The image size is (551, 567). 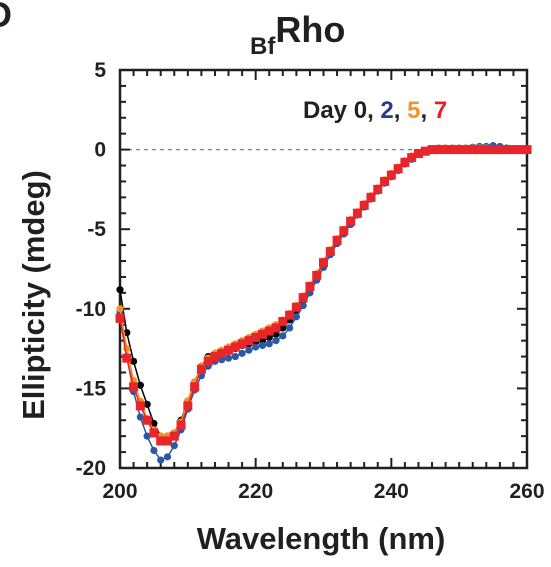 I want to click on y-axis-title: Ellipticity (mdeg), so click(x=33, y=295).